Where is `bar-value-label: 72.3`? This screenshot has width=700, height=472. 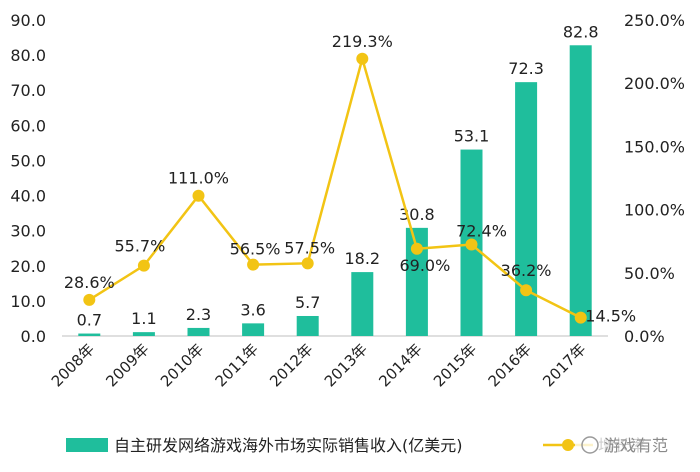
bar-value-label: 72.3 is located at coordinates (526, 68).